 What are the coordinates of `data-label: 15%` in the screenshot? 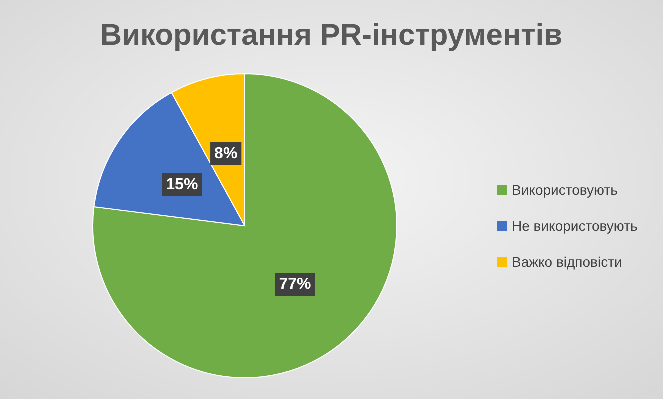 It's located at (182, 185).